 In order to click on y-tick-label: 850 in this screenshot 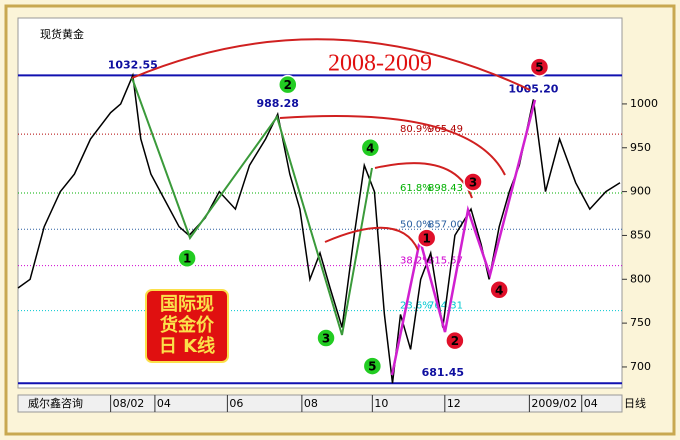, I will do `click(640, 234)`.